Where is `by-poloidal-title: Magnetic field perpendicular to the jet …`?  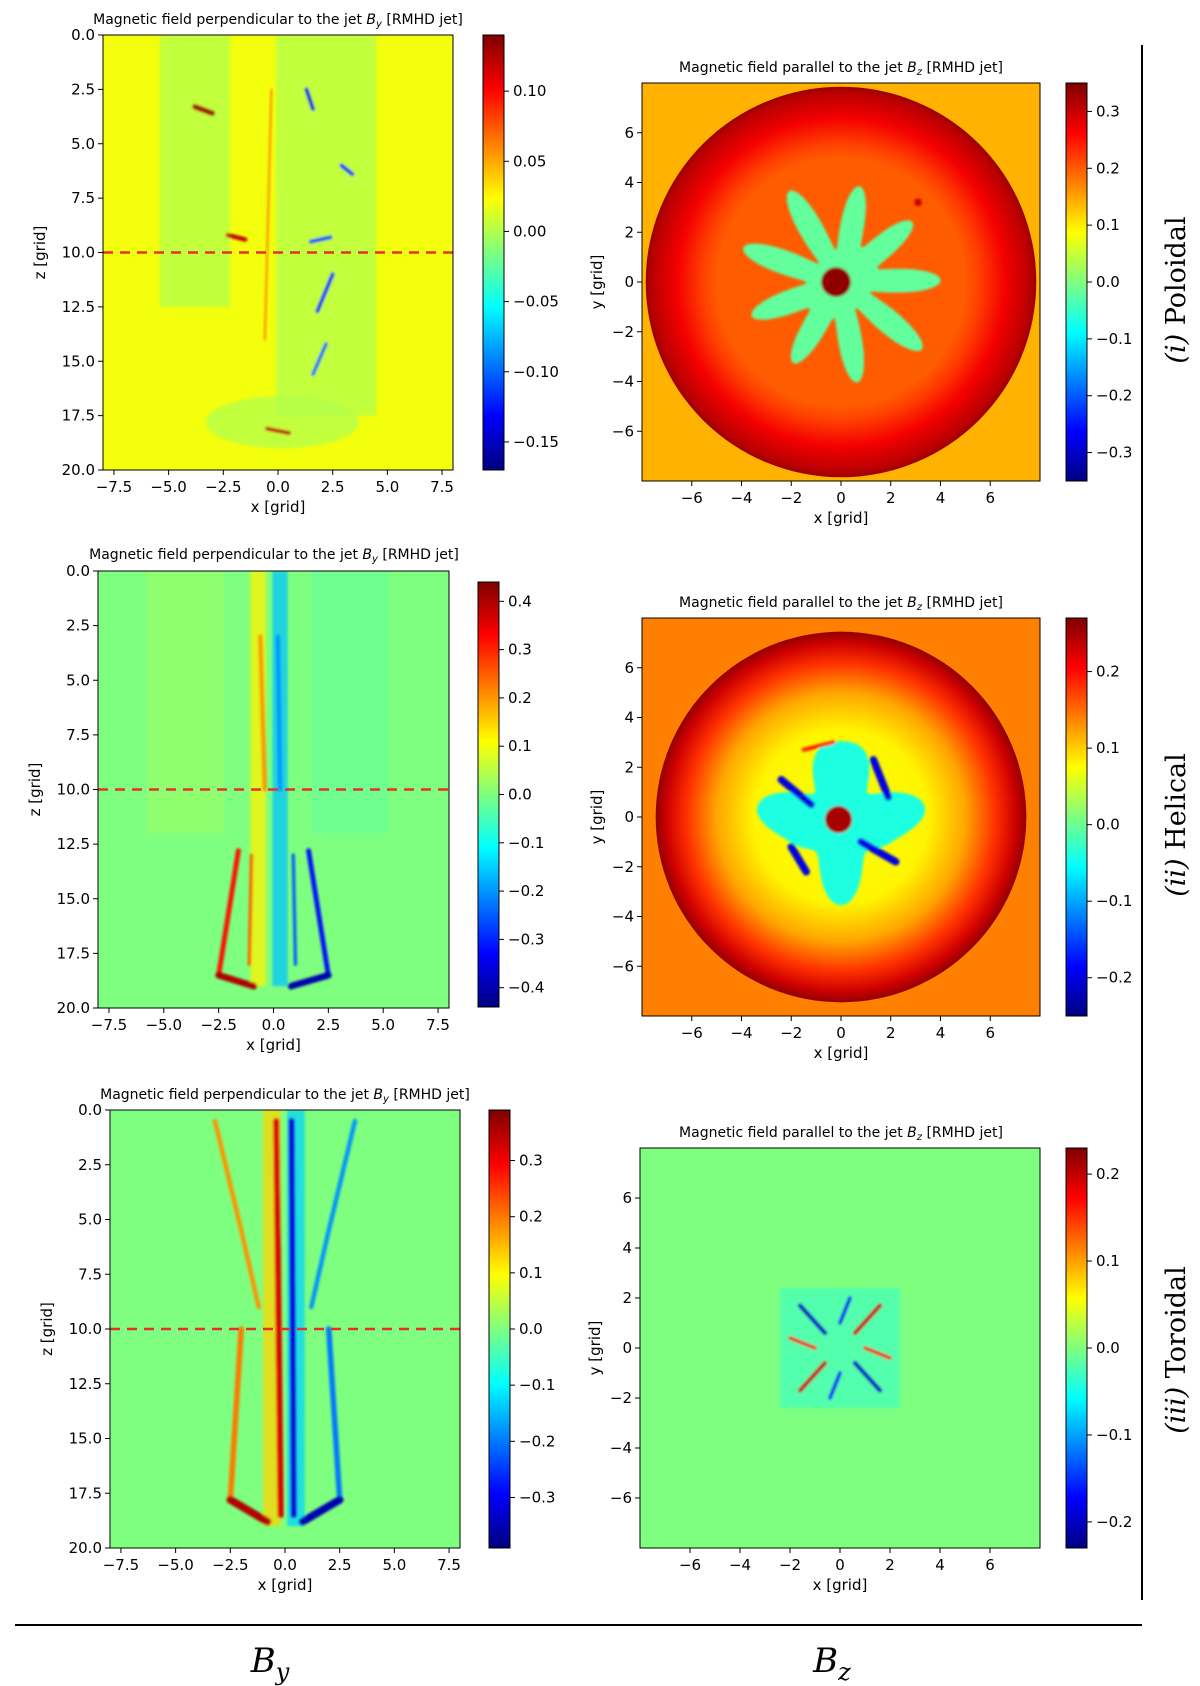
by-poloidal-title: Magnetic field perpendicular to the jet … is located at coordinates (278, 21).